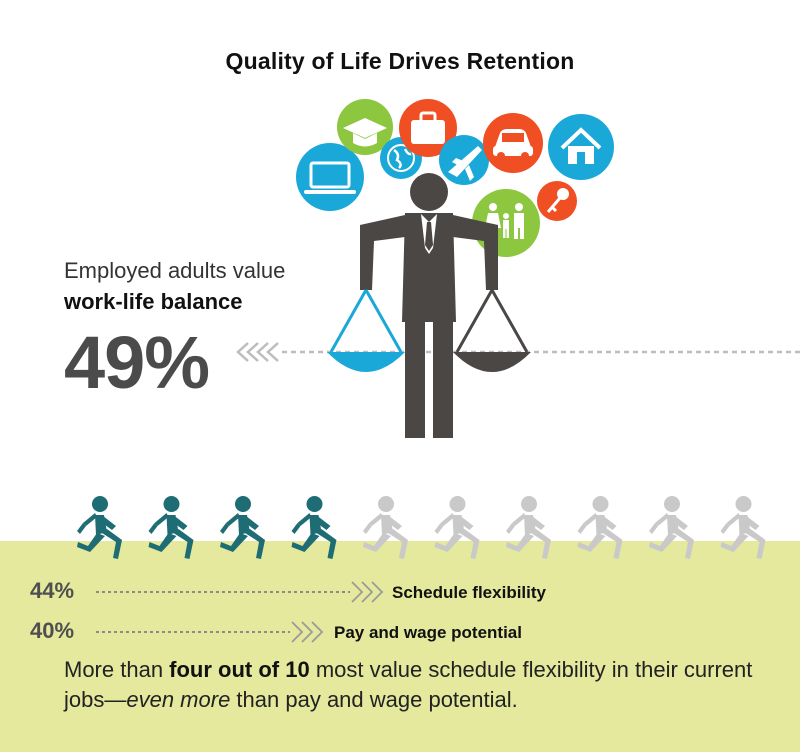 Image resolution: width=800 pixels, height=752 pixels. What do you see at coordinates (117, 669) in the screenshot?
I see `summary-part-1: More than` at bounding box center [117, 669].